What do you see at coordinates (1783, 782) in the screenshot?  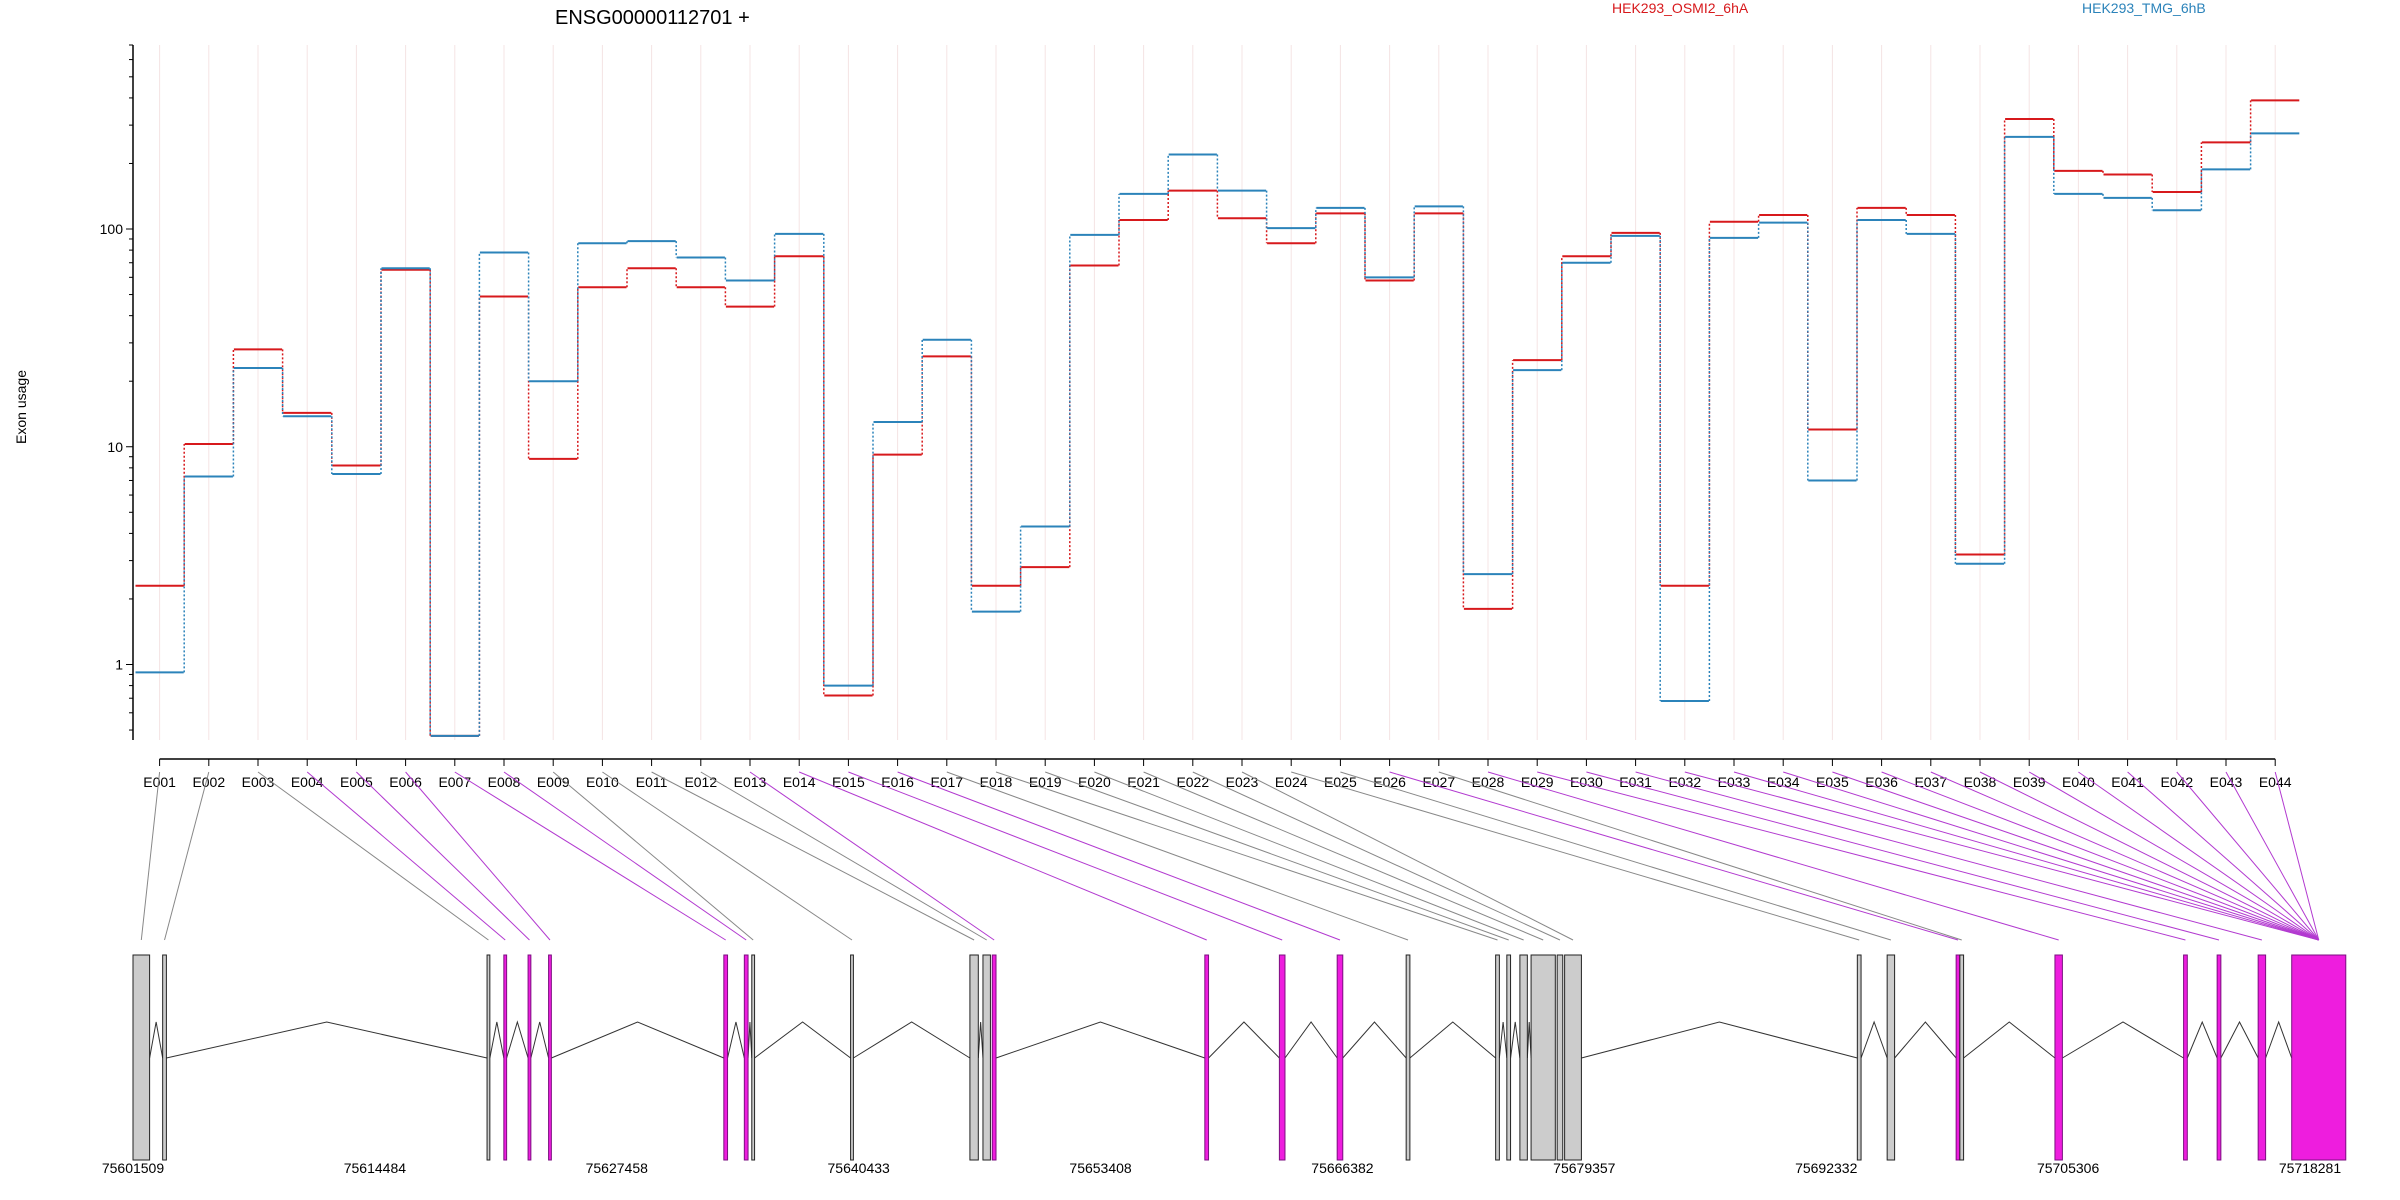 I see `x-tick-label: E034` at bounding box center [1783, 782].